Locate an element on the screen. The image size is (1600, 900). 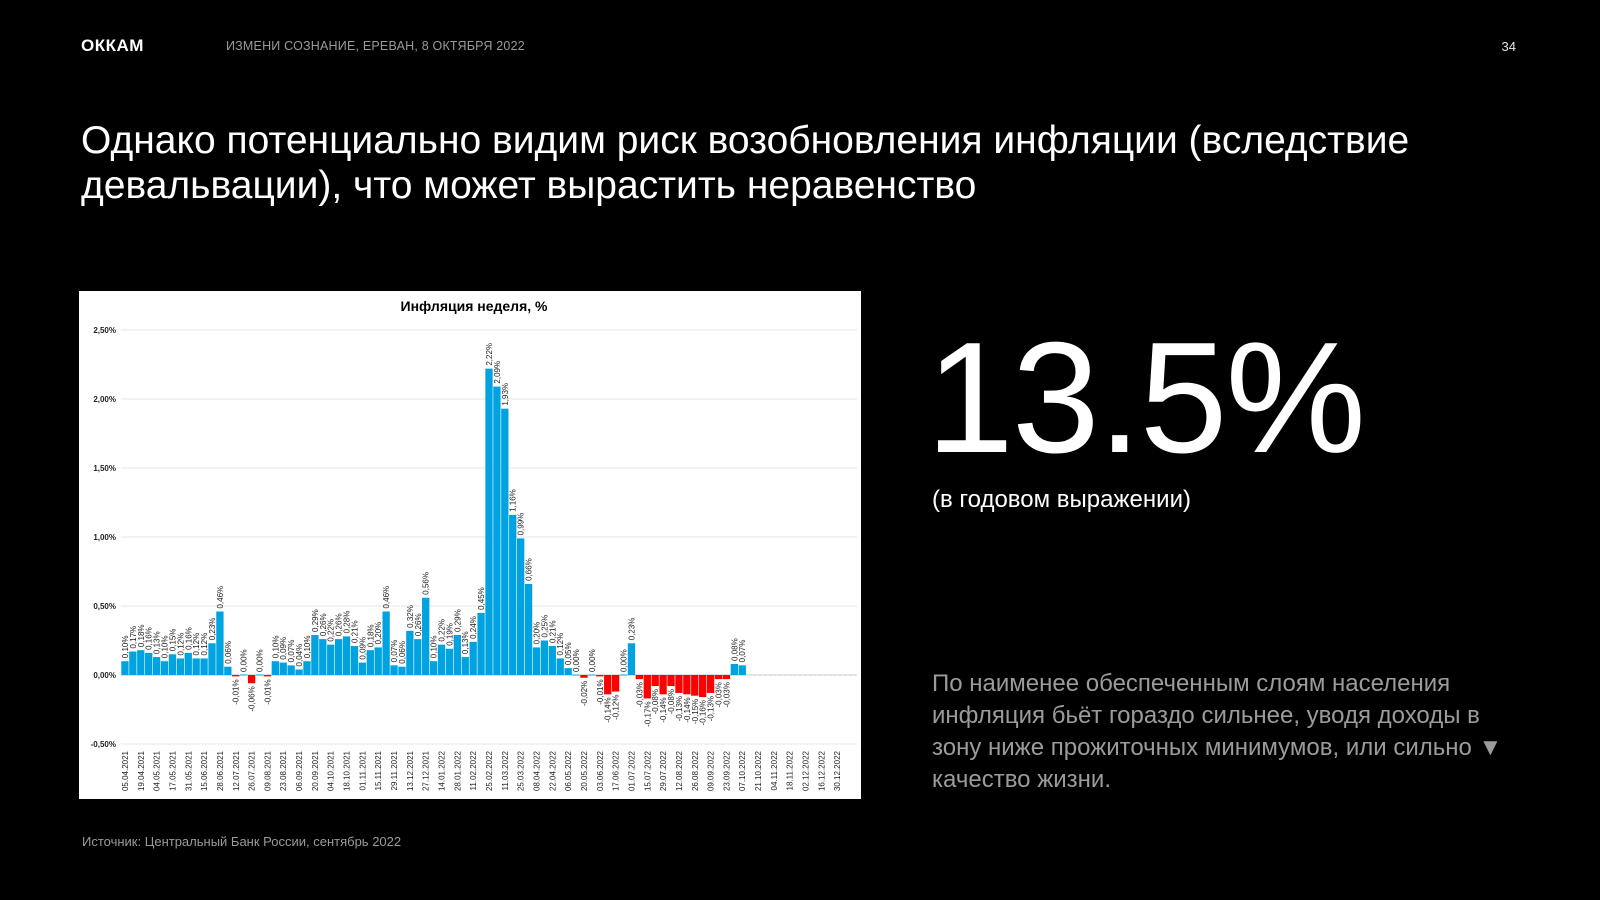
event-title: ИЗМЕНИ СОЗНАНИЕ, ЕРЕВАН, 8 ОКТЯБРЯ 2022 is located at coordinates (375, 46).